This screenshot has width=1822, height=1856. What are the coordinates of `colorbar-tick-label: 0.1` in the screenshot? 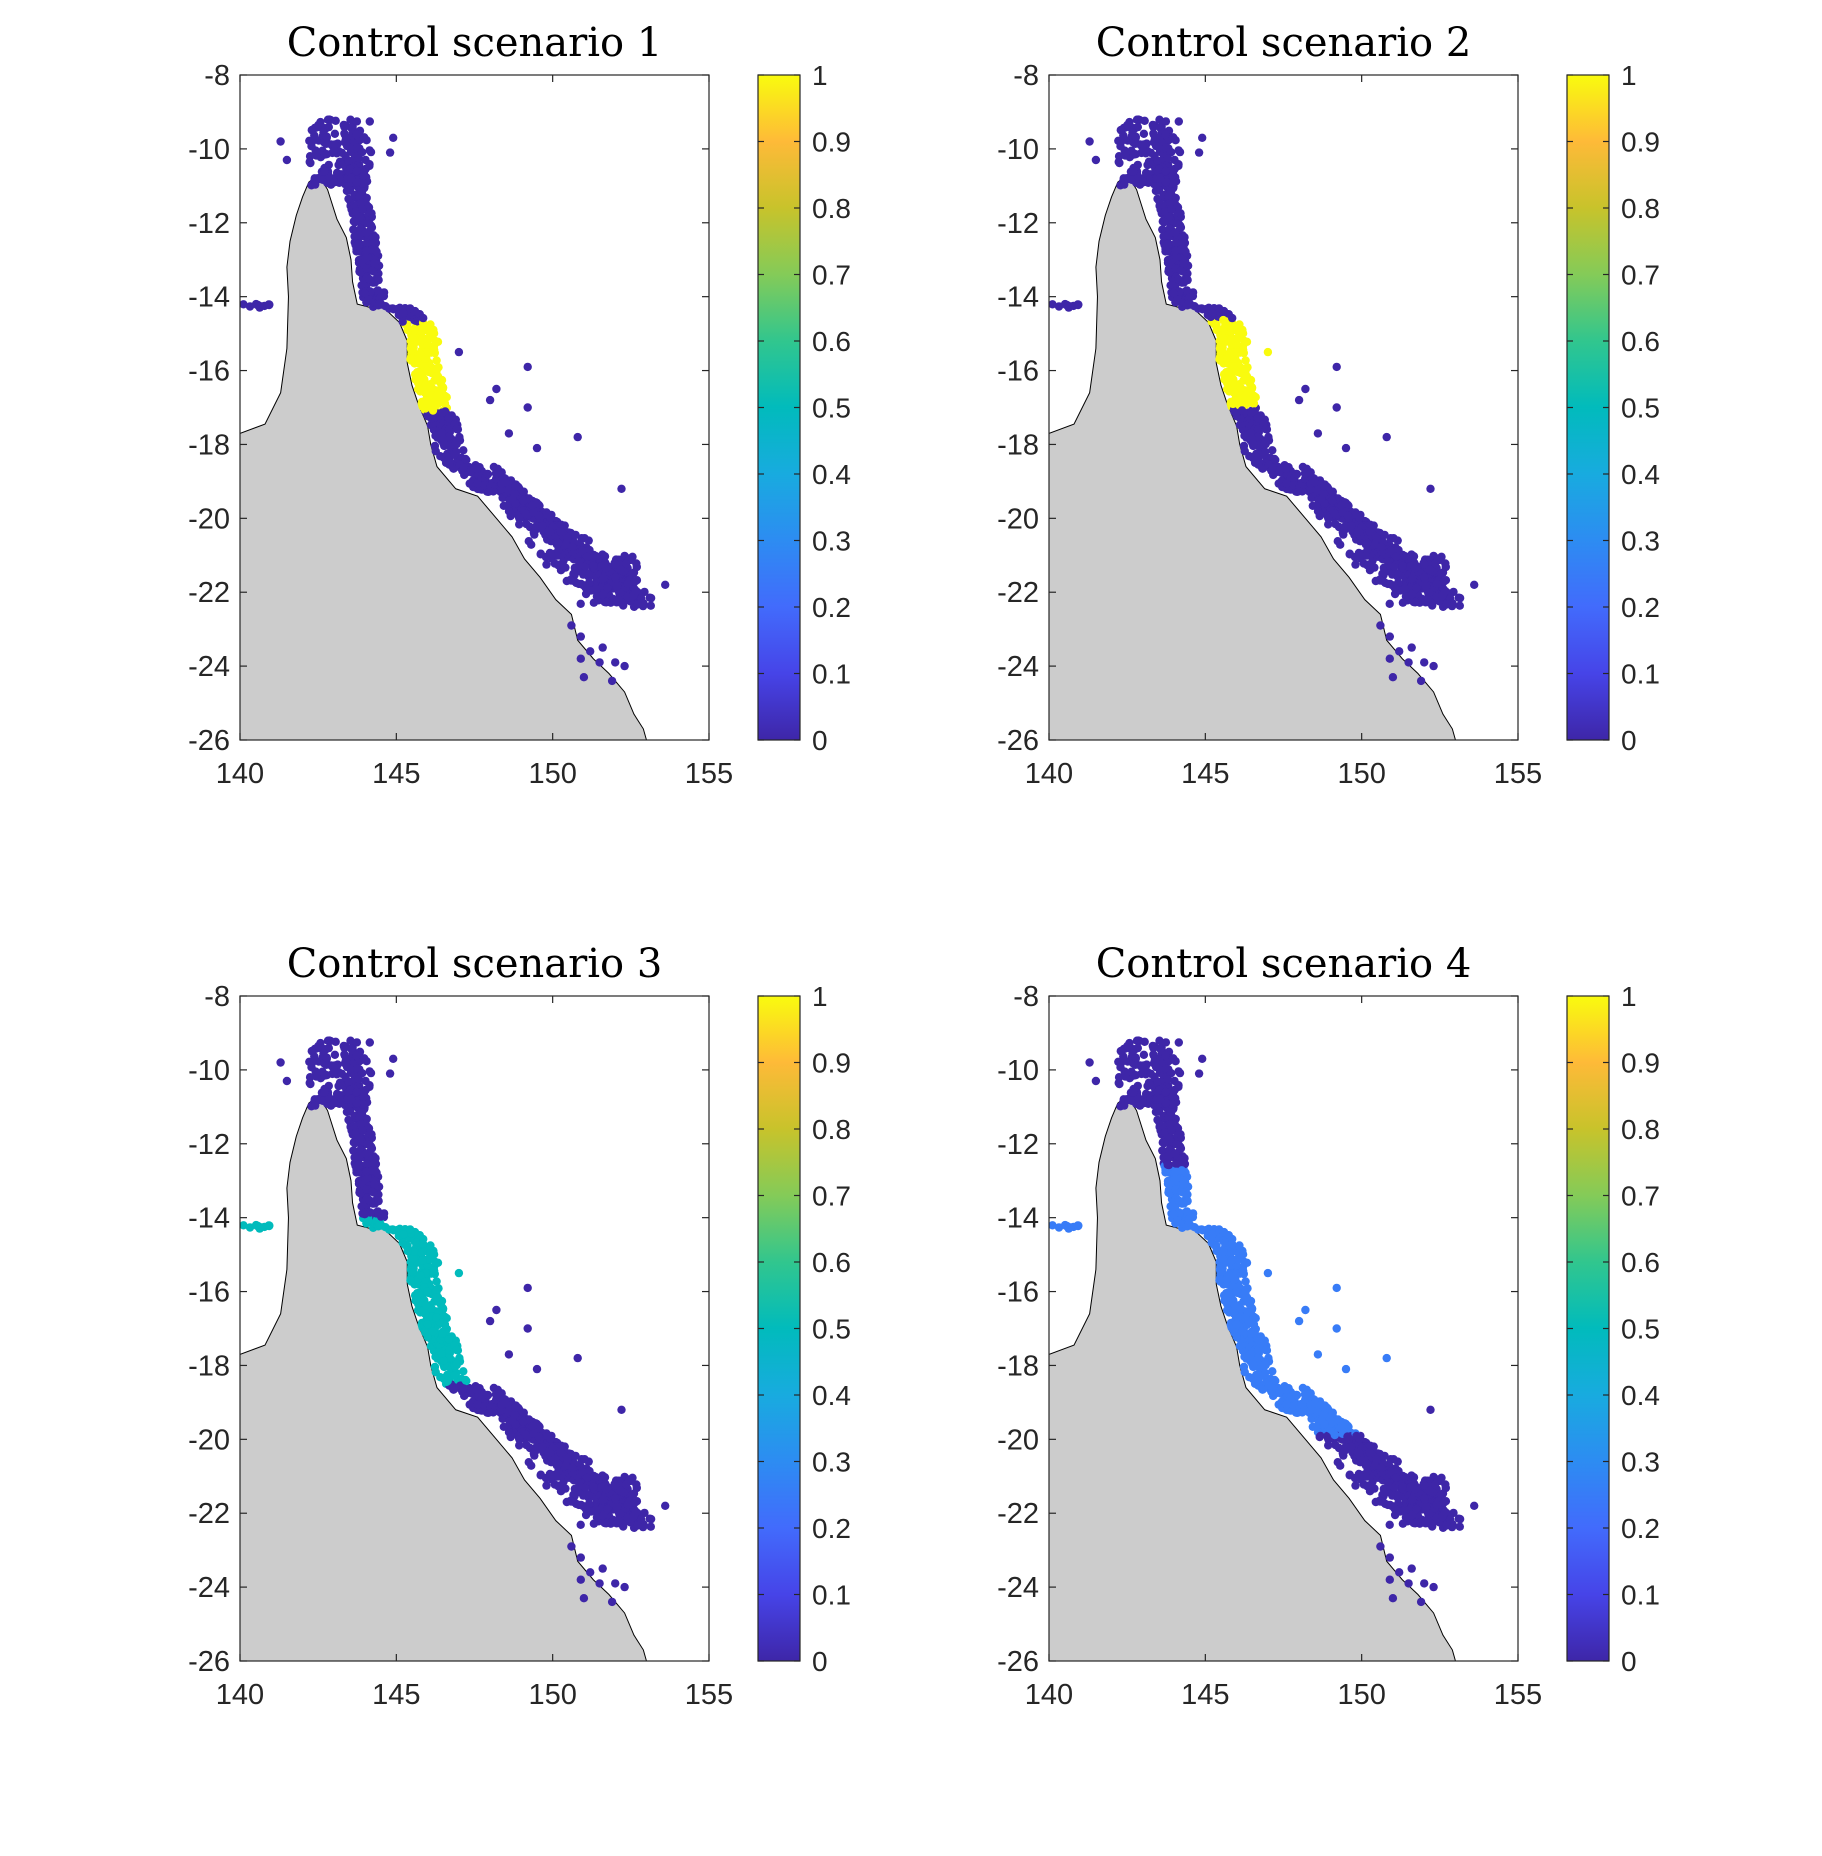 It's located at (1640, 674).